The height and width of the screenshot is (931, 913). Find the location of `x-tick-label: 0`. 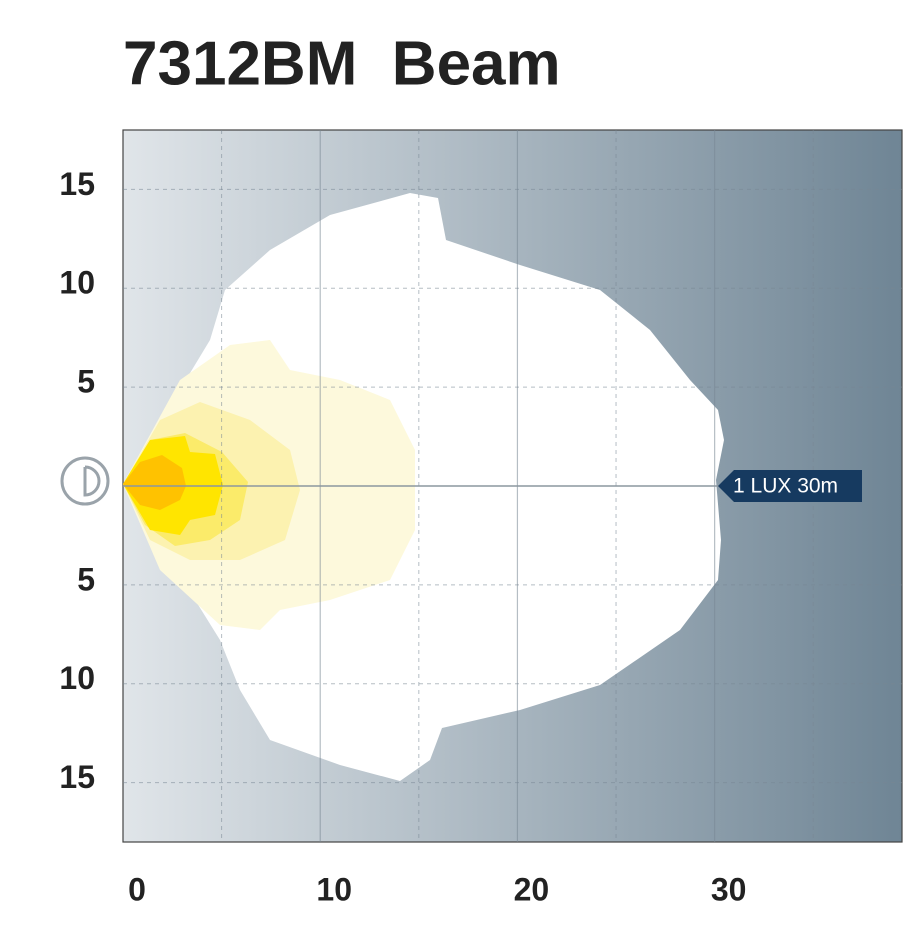

x-tick-label: 0 is located at coordinates (137, 889).